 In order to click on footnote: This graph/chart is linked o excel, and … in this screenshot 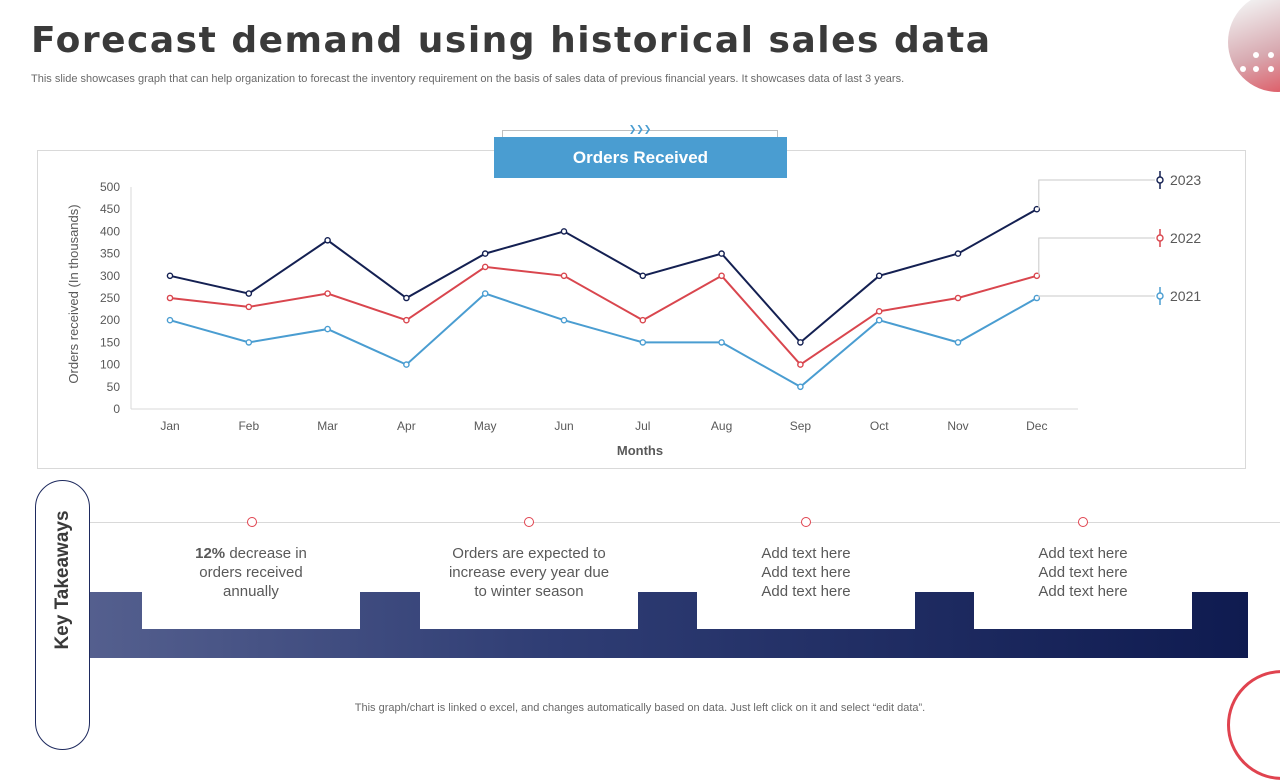, I will do `click(640, 708)`.